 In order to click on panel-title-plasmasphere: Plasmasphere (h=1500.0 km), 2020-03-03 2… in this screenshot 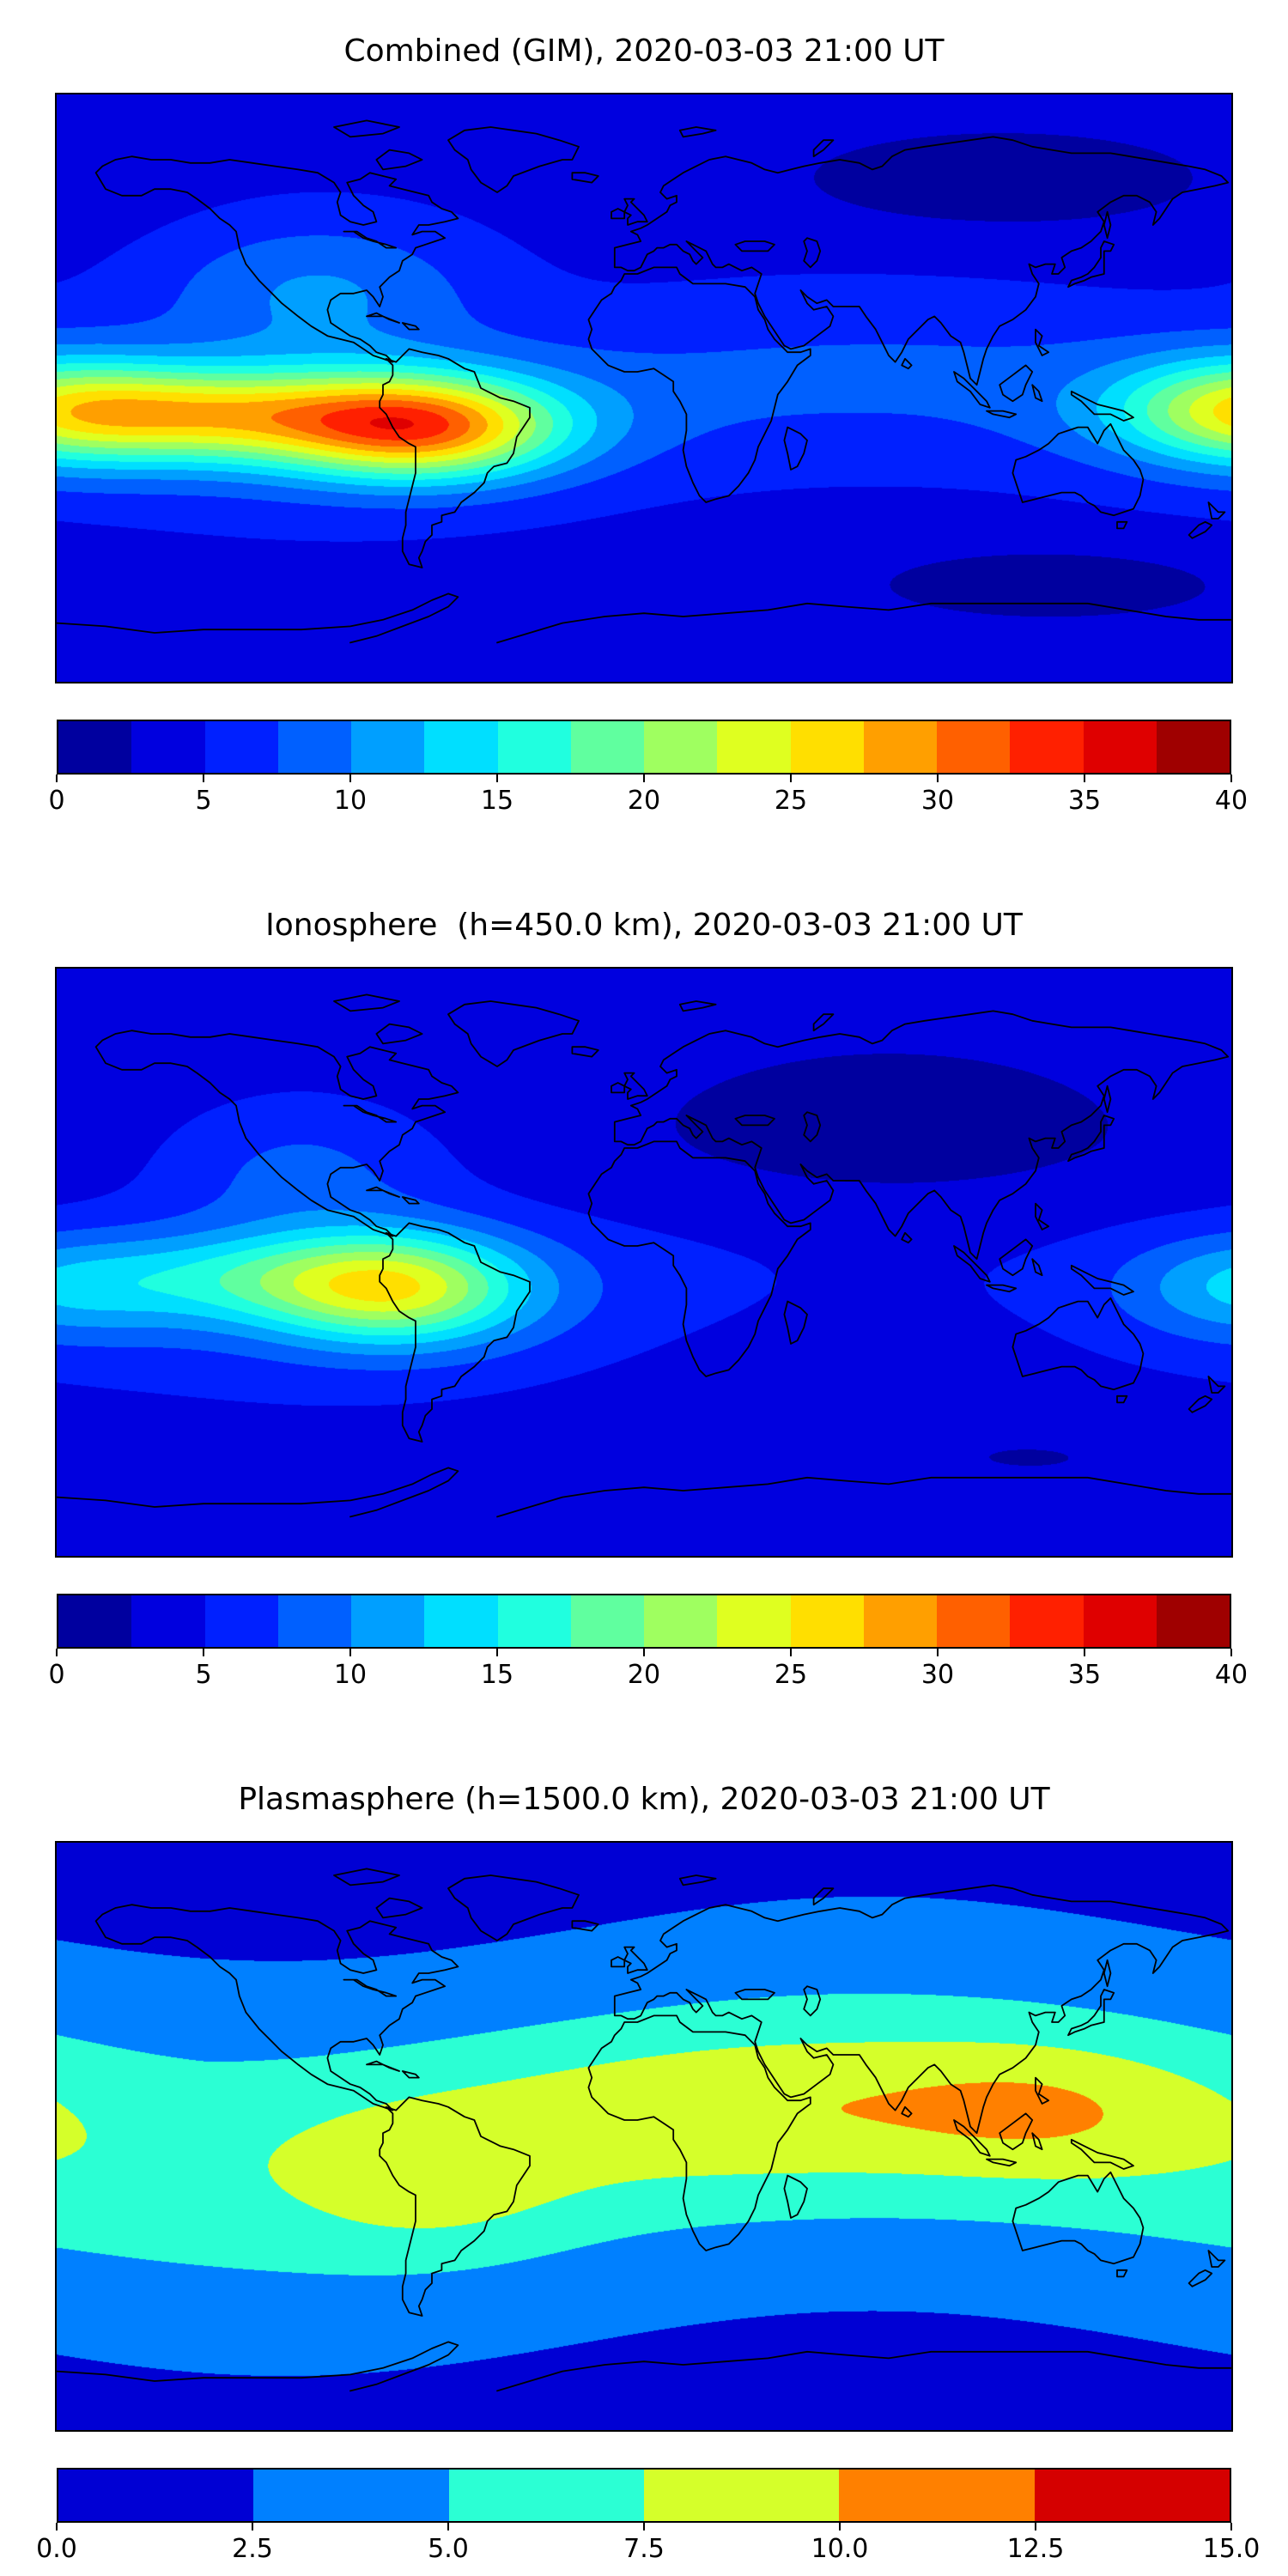, I will do `click(644, 1799)`.